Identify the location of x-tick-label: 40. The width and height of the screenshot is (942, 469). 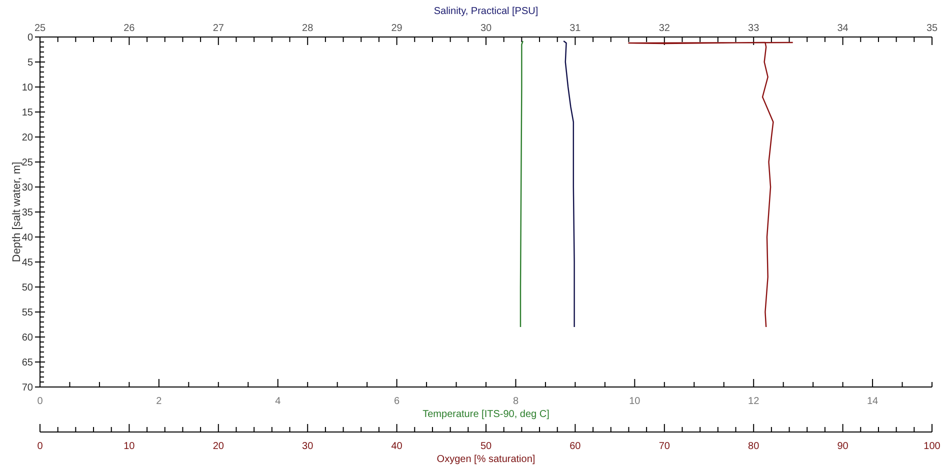
(397, 446).